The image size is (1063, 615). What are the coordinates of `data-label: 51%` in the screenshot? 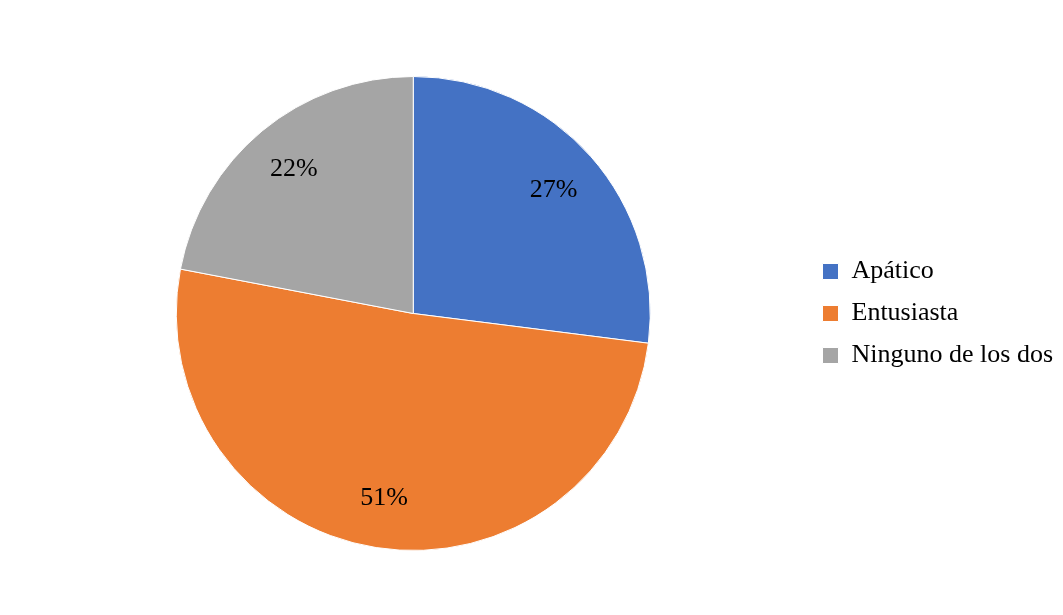 It's located at (384, 497).